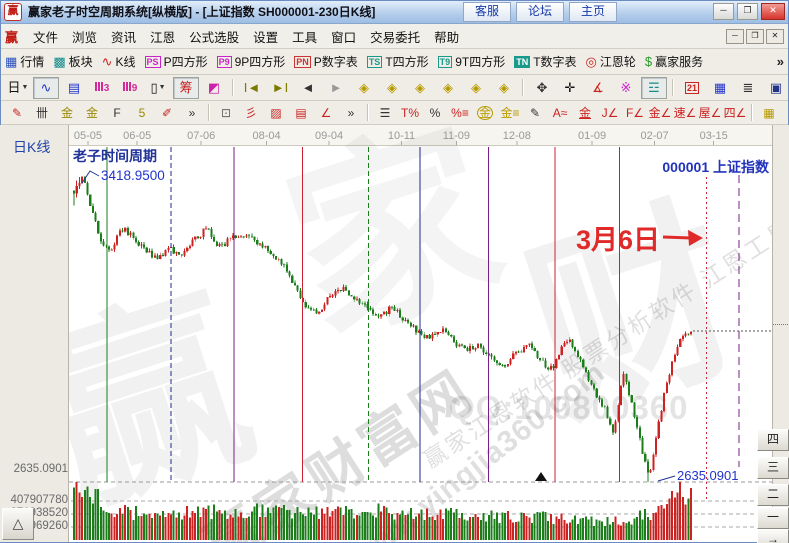 This screenshot has height=543, width=789. What do you see at coordinates (250, 61) in the screenshot?
I see `p9-square: P9 9P四方形` at bounding box center [250, 61].